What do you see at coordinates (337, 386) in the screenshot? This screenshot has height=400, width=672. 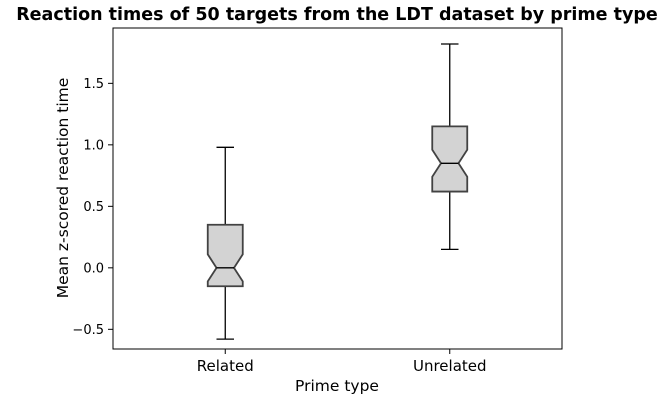 I see `x-axis-label: Prime type` at bounding box center [337, 386].